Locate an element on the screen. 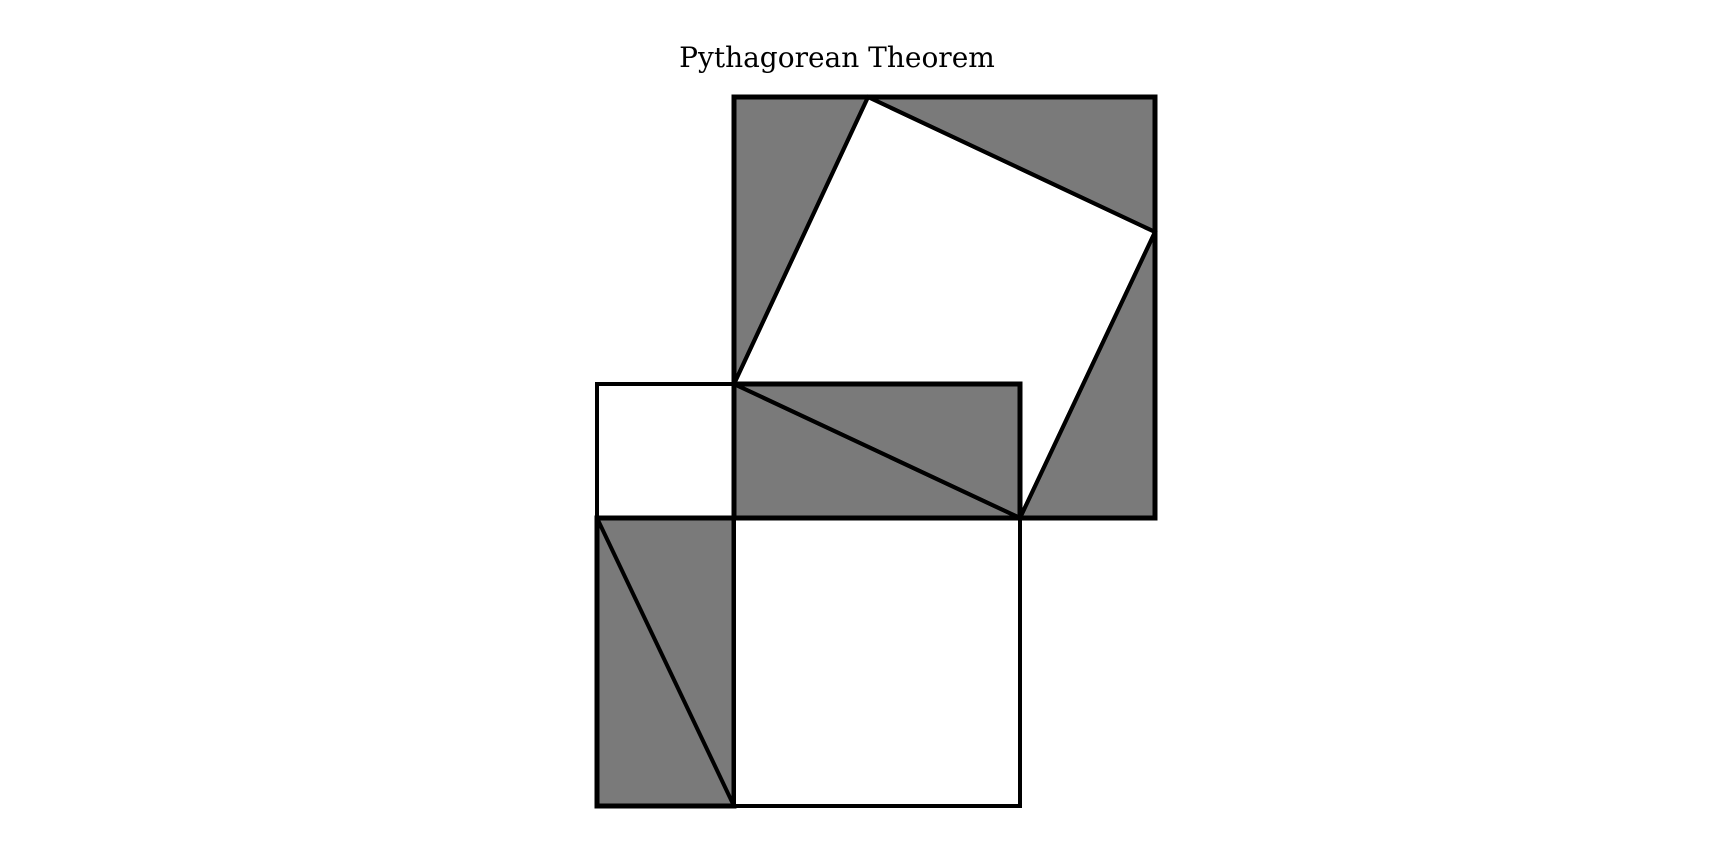  outer-square-right-border is located at coordinates (944, 307).